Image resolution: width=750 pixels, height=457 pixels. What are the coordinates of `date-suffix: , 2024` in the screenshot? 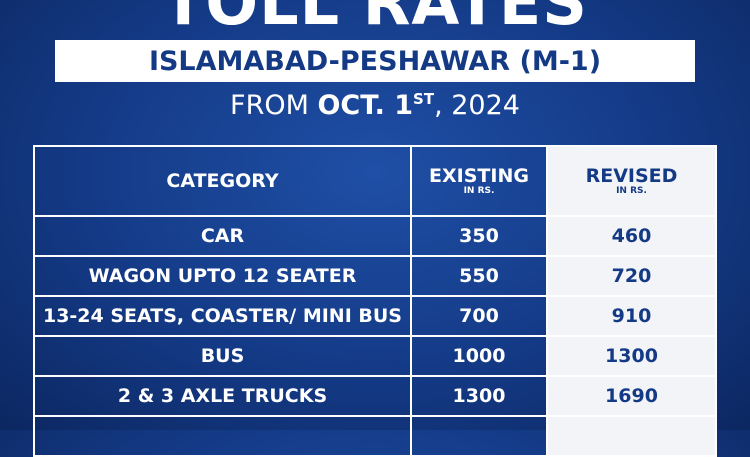 It's located at (477, 105).